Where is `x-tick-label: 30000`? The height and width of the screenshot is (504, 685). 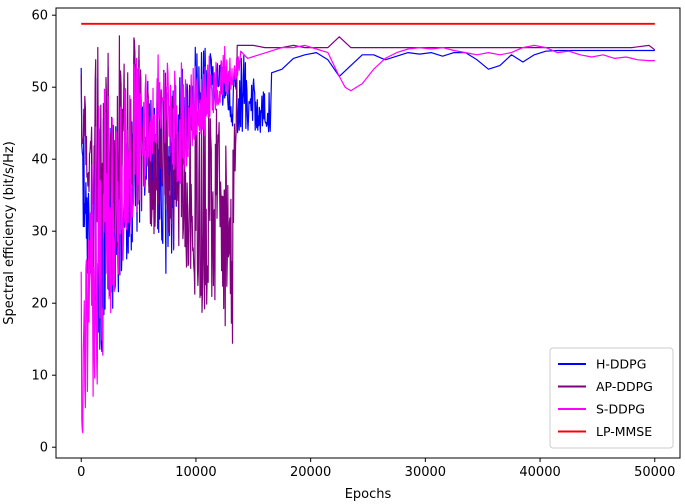 x-tick-label: 30000 is located at coordinates (425, 472).